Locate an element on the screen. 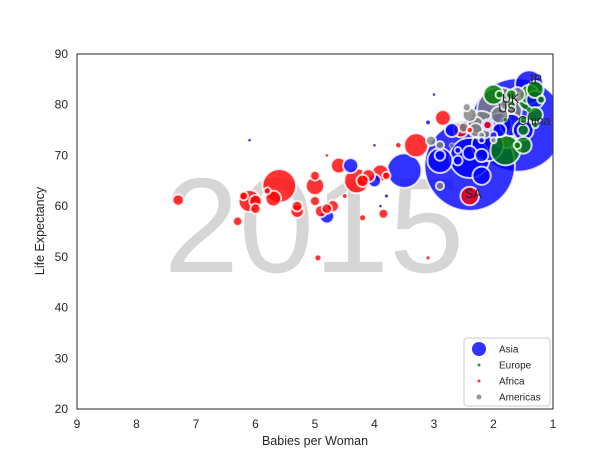  legend-marker-americas is located at coordinates (479, 397).